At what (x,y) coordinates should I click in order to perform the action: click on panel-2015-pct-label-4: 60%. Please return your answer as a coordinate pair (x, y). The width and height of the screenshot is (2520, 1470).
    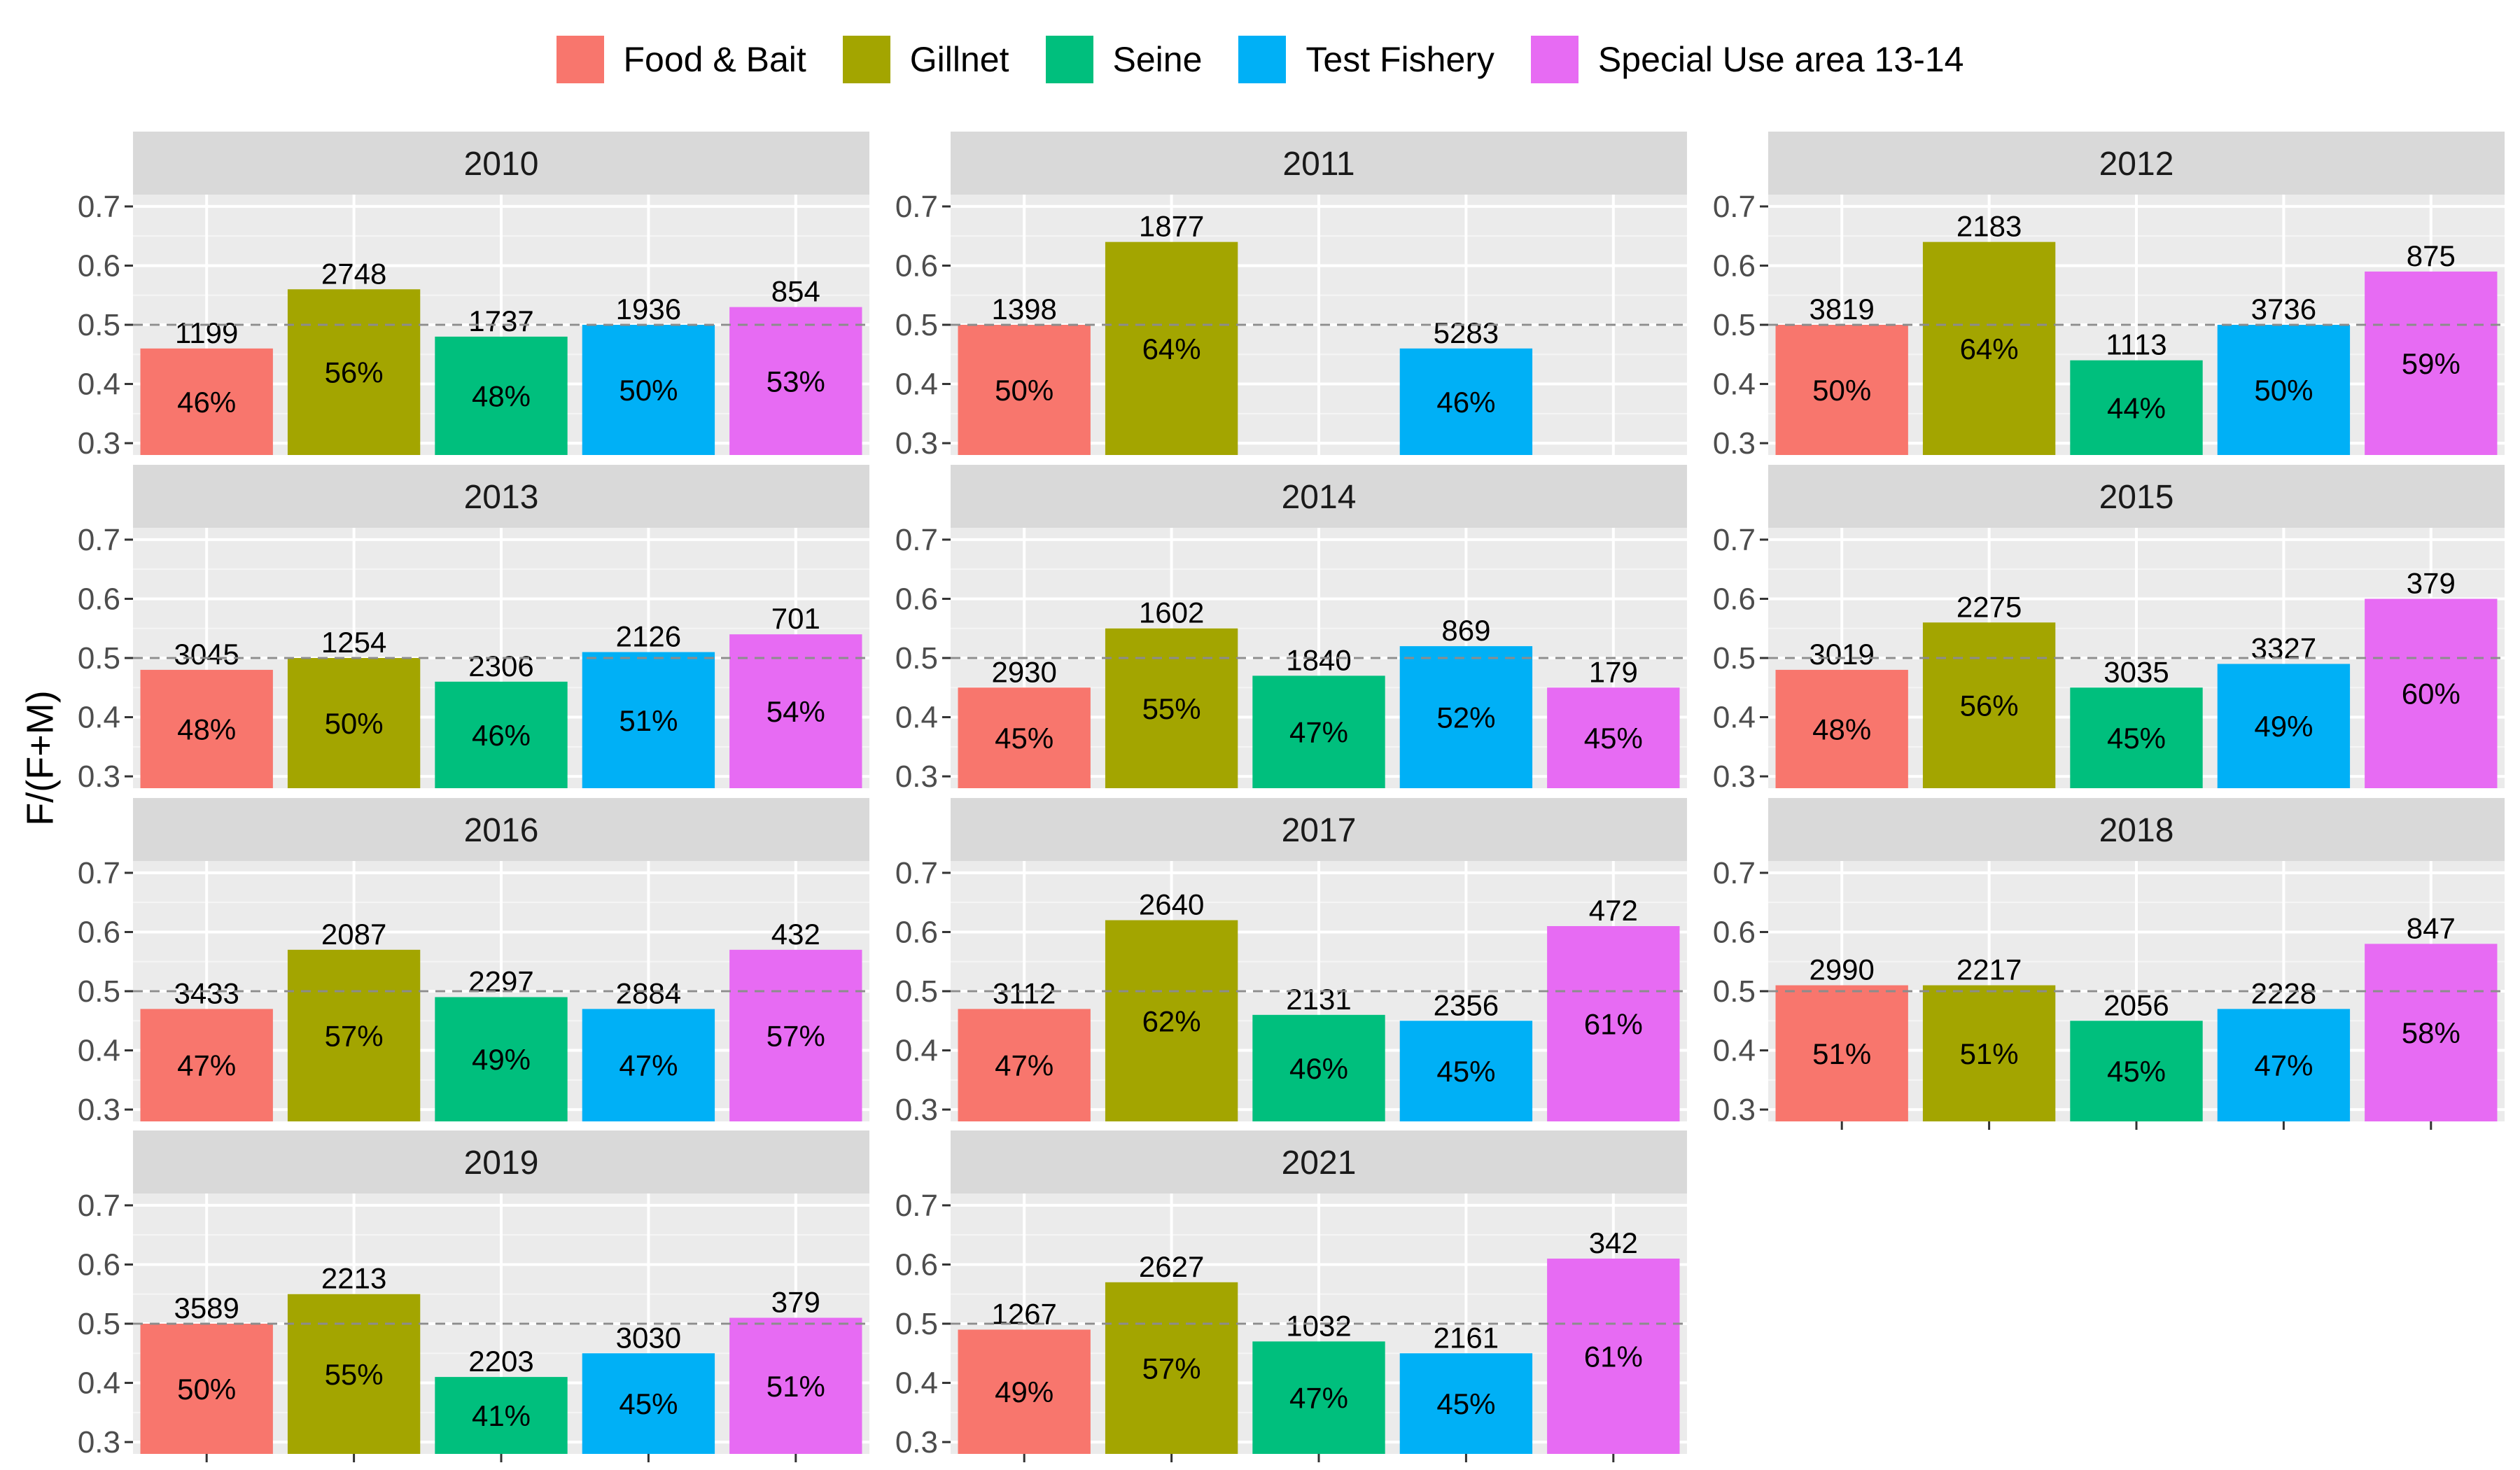
    Looking at the image, I should click on (2431, 694).